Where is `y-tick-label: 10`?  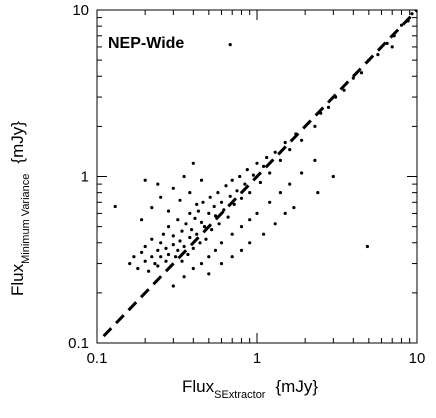 y-tick-label: 10 is located at coordinates (80, 10).